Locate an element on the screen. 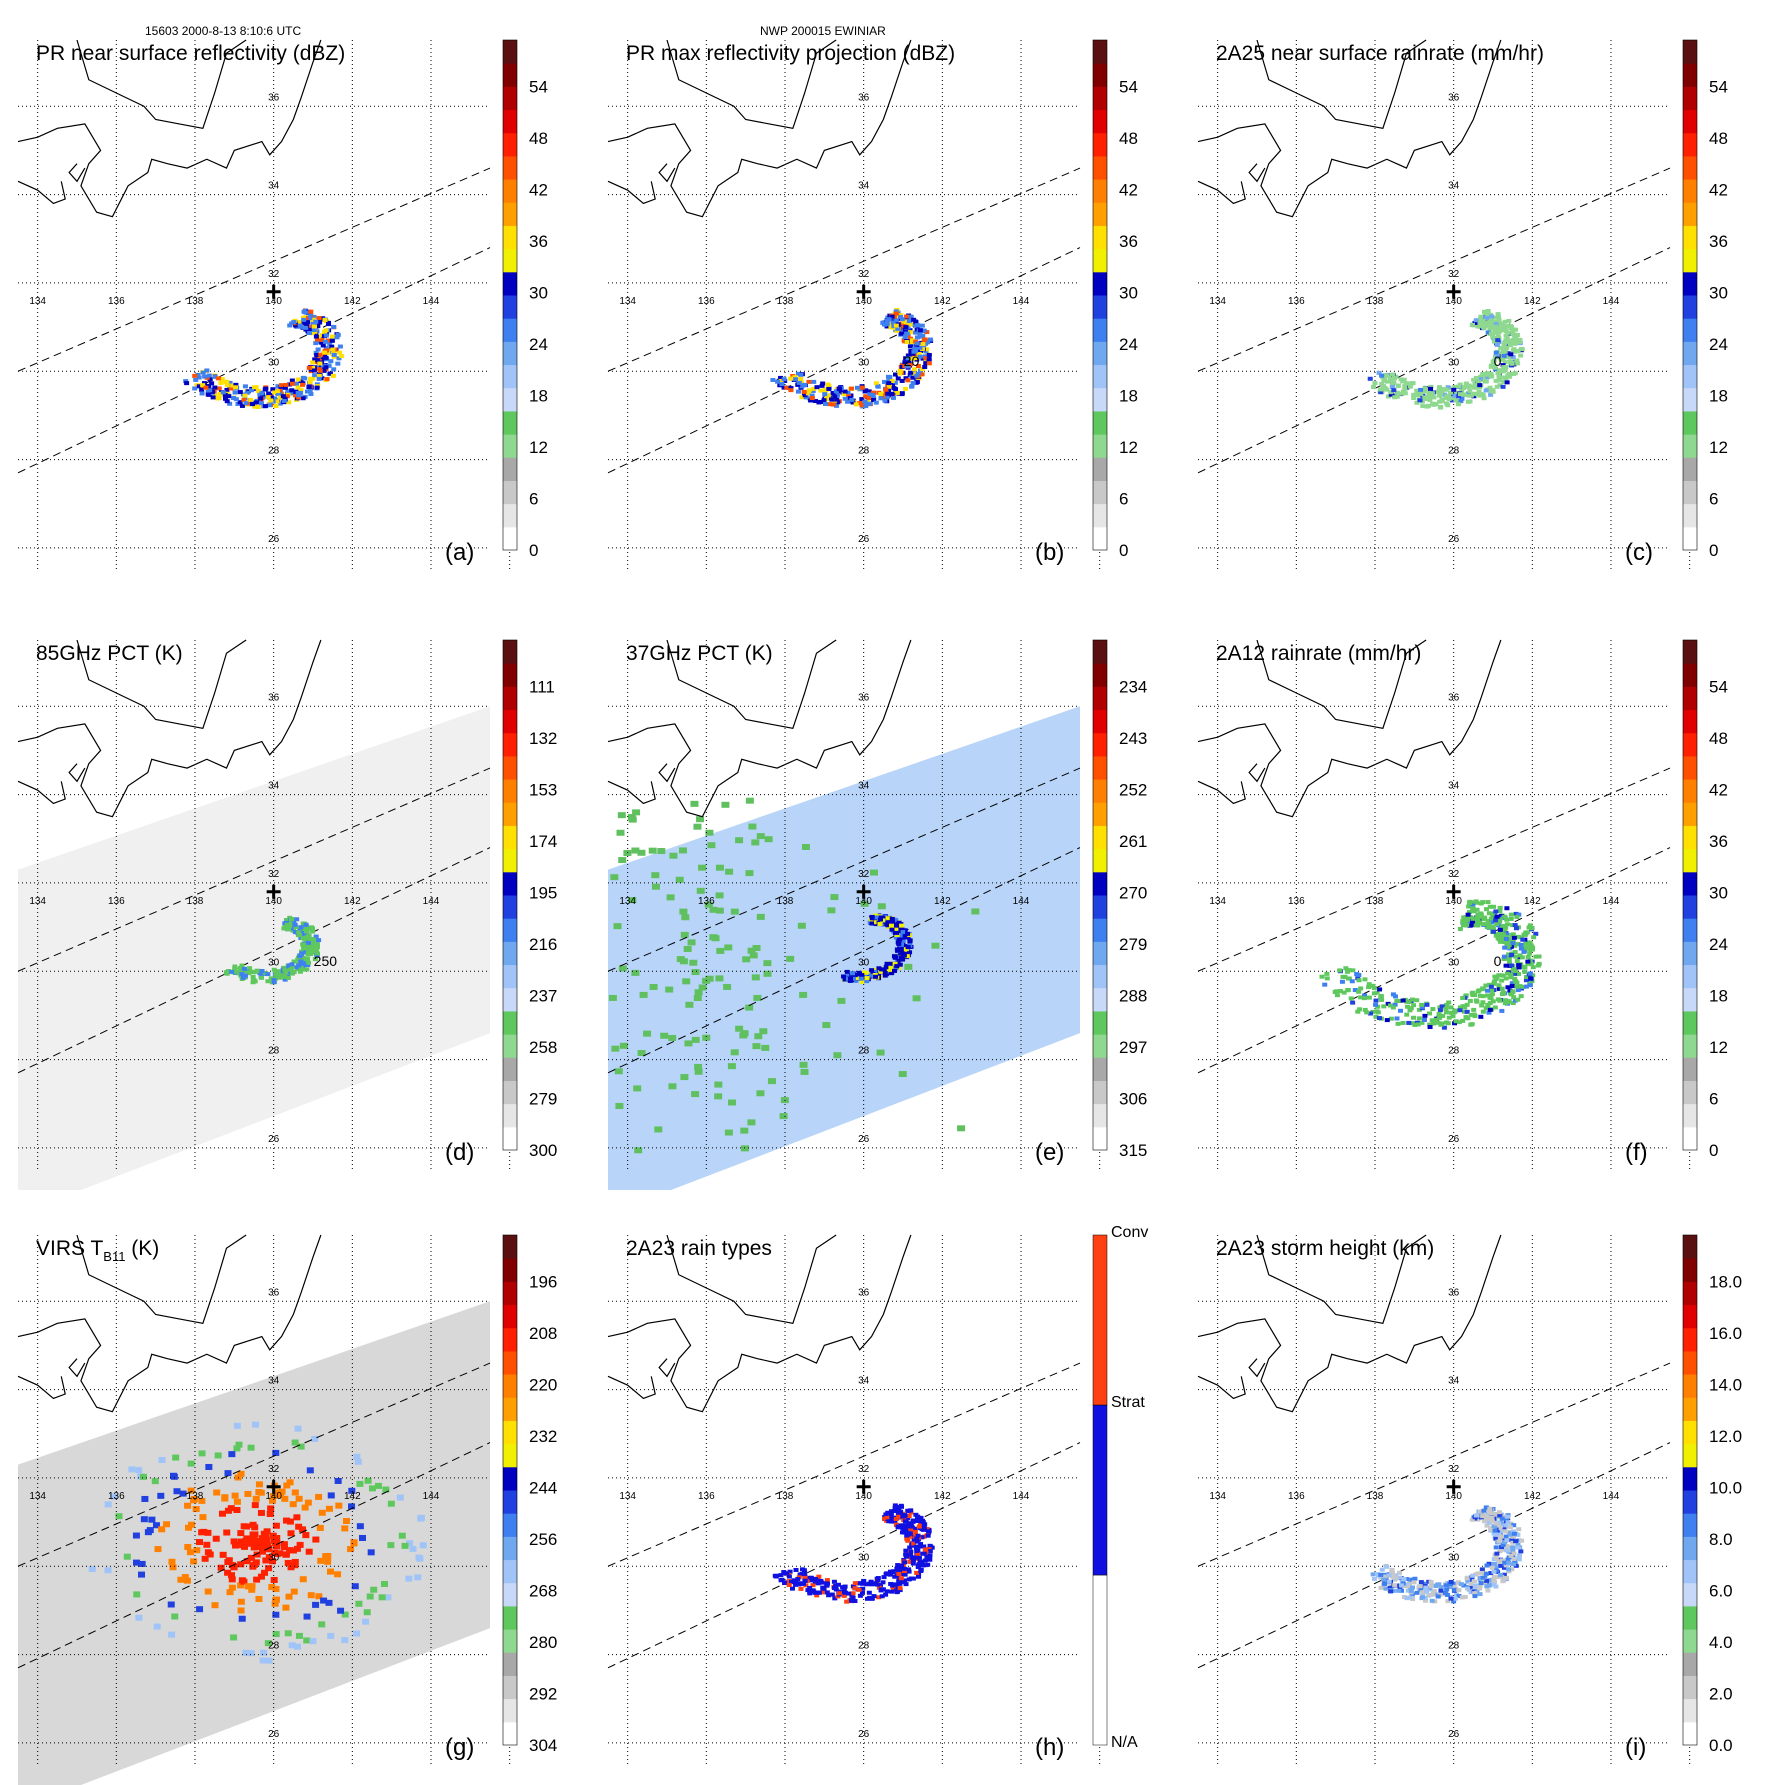  colorbar-tick-label: 0.0 is located at coordinates (1721, 1745).